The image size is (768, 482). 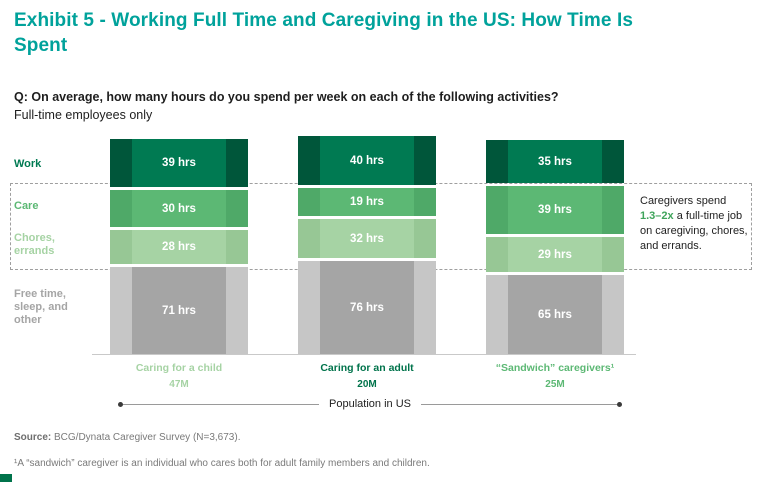 I want to click on category-label-adult: Caring for an adult 20M, so click(x=367, y=376).